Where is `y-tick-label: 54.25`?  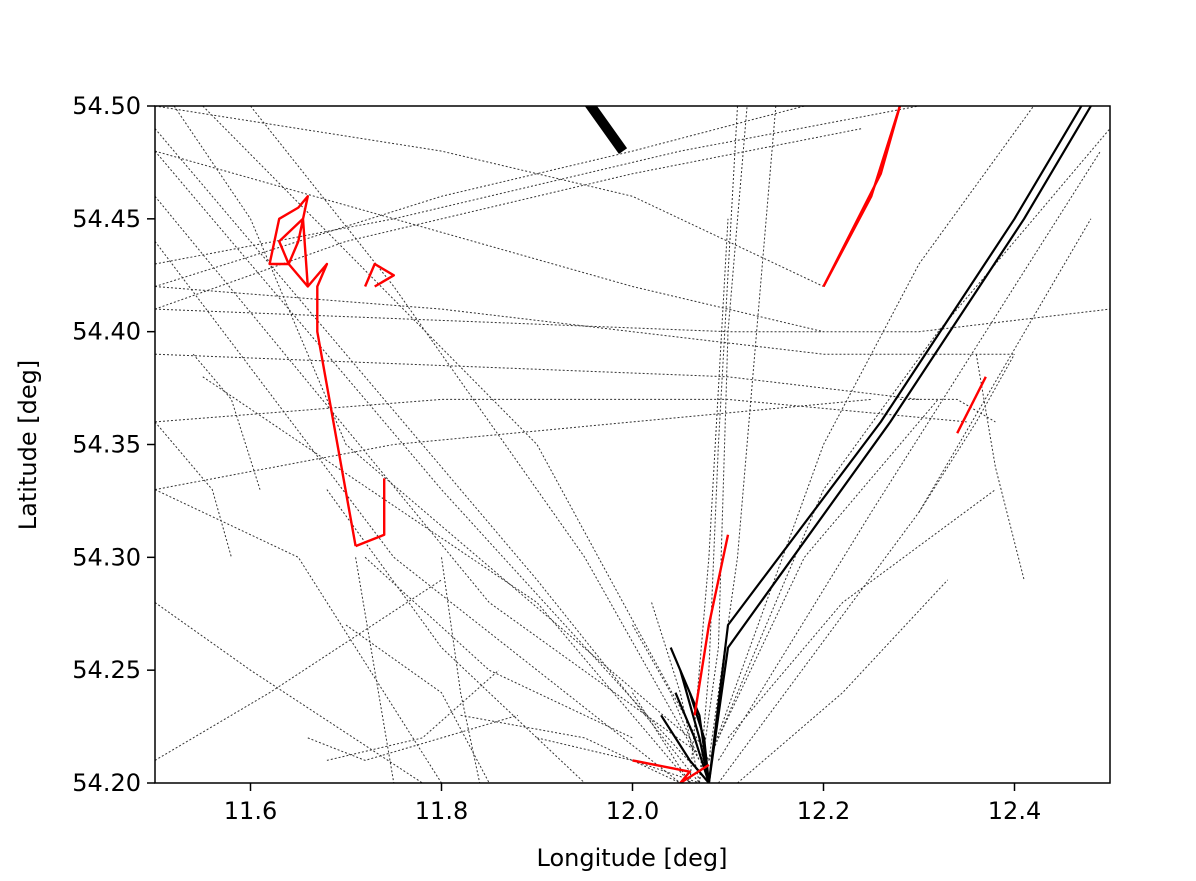
y-tick-label: 54.25 is located at coordinates (106, 670).